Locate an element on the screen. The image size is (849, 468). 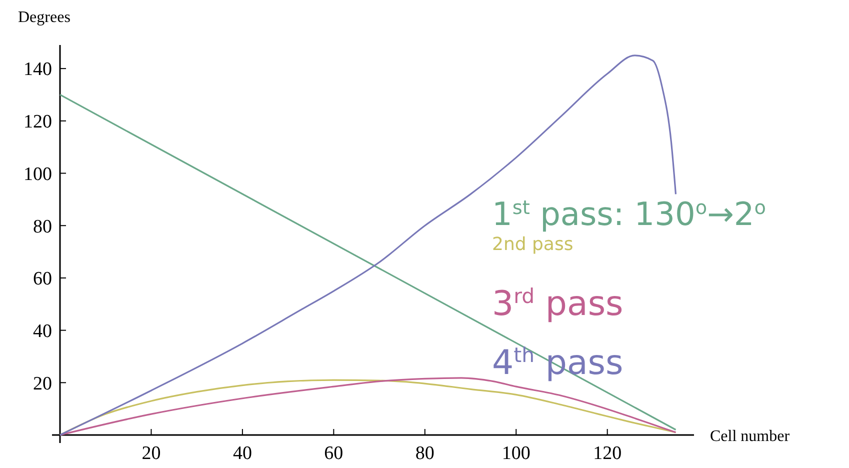
y-tick-label: 120 is located at coordinates (38, 122).